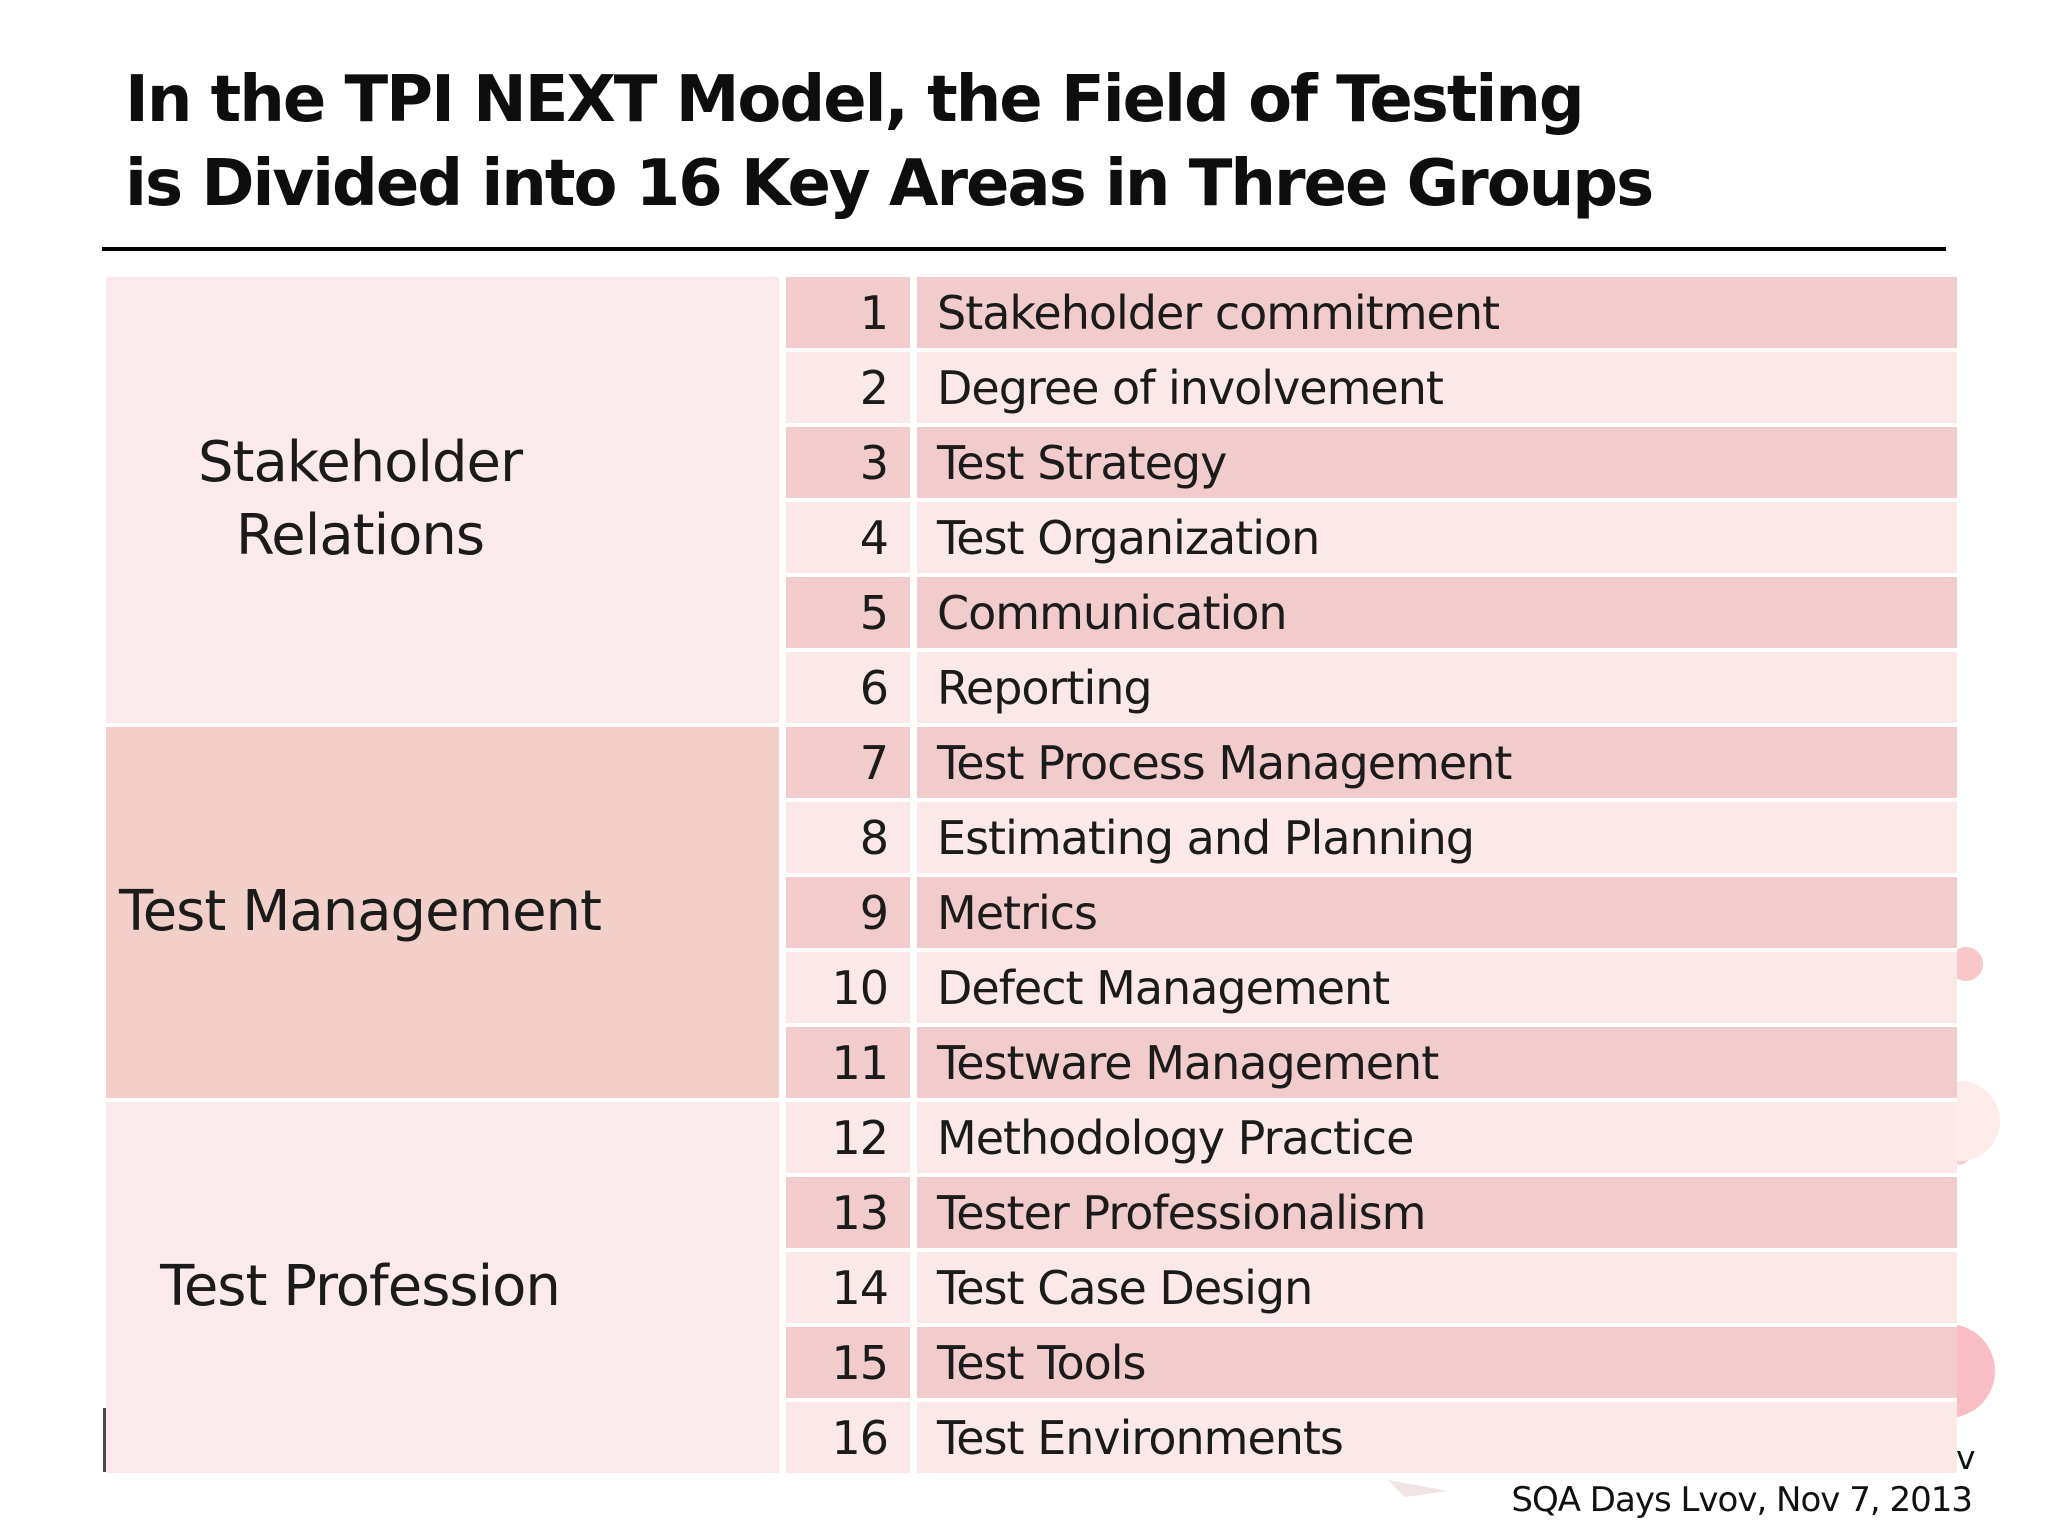  What do you see at coordinates (1024, 249) in the screenshot?
I see `title-underline` at bounding box center [1024, 249].